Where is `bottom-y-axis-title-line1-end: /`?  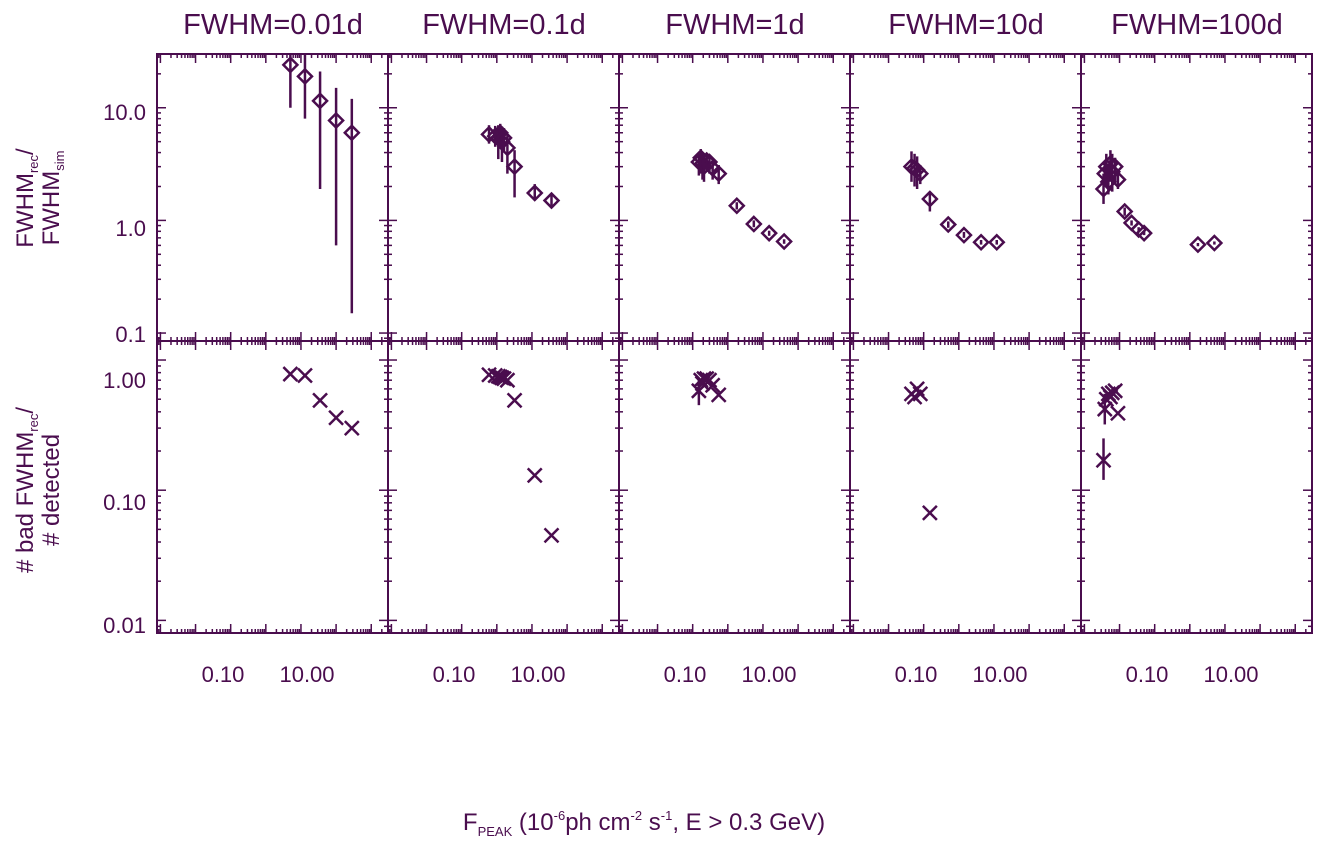 bottom-y-axis-title-line1-end: / is located at coordinates (25, 410).